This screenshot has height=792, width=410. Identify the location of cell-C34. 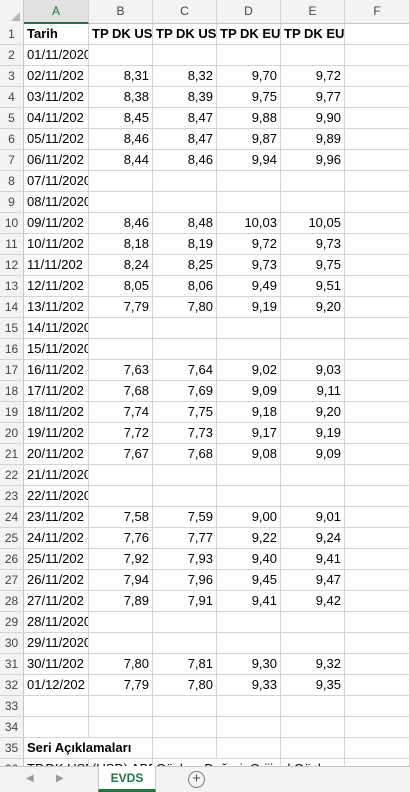
(185, 727).